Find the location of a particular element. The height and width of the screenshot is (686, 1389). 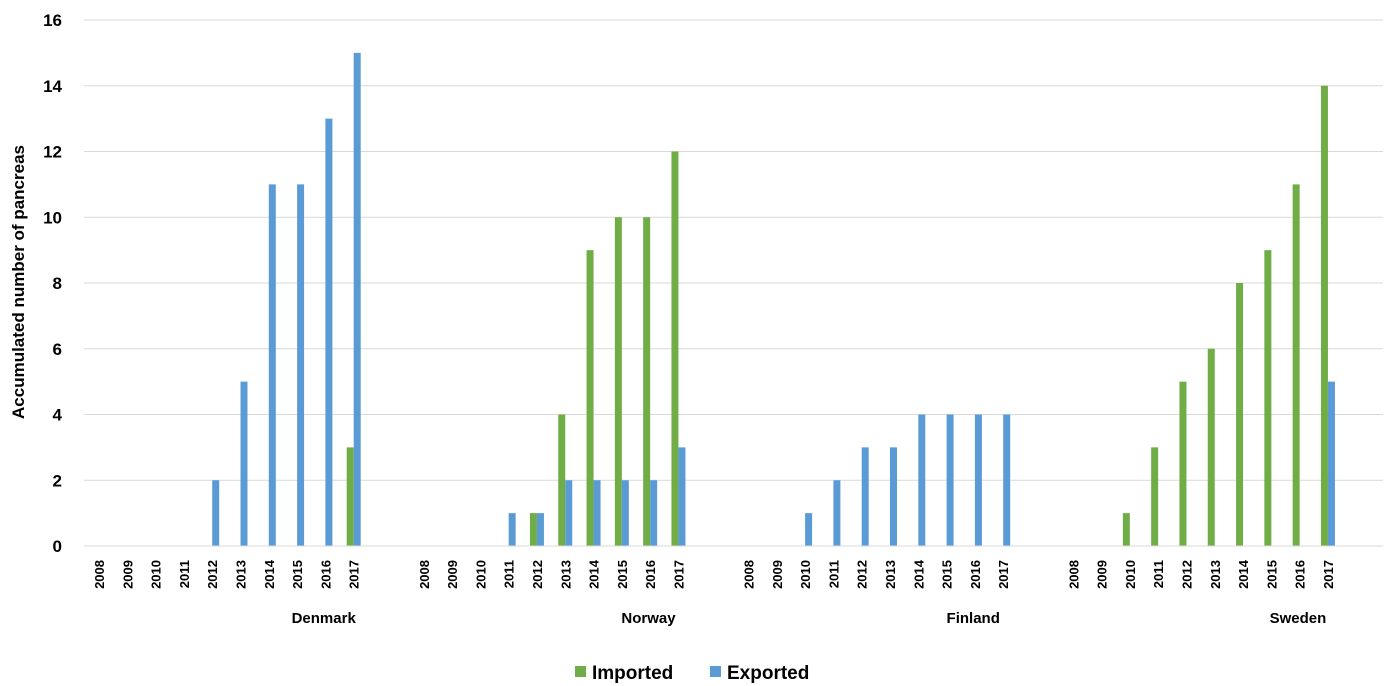

bar-exported-denmark-2015 is located at coordinates (301, 365).